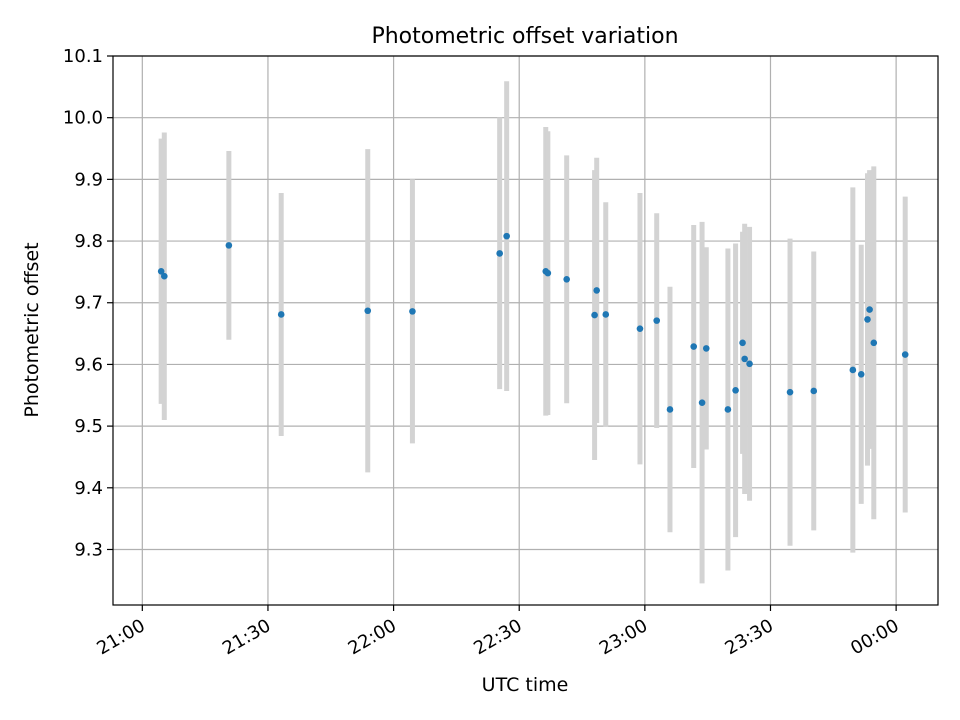  Describe the element at coordinates (88, 426) in the screenshot. I see `y-tick-label: 9.5` at that location.